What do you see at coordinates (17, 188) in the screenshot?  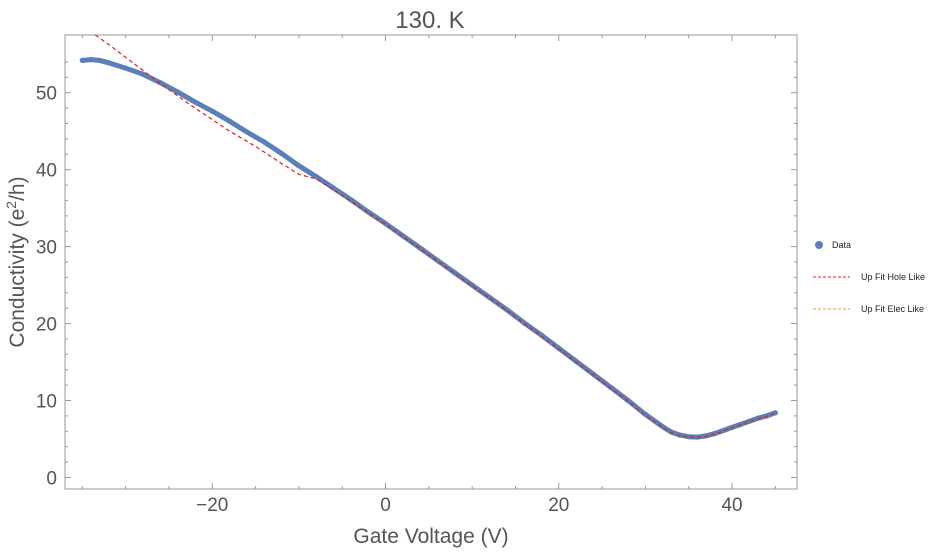 I see `y-axis-label-tail: /h)` at bounding box center [17, 188].